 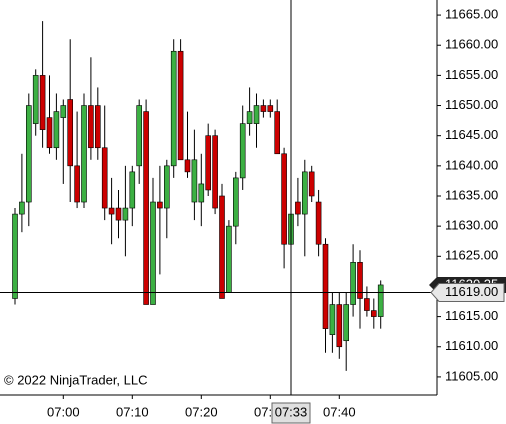 What do you see at coordinates (471, 225) in the screenshot?
I see `y-tick-label: 11630.00` at bounding box center [471, 225].